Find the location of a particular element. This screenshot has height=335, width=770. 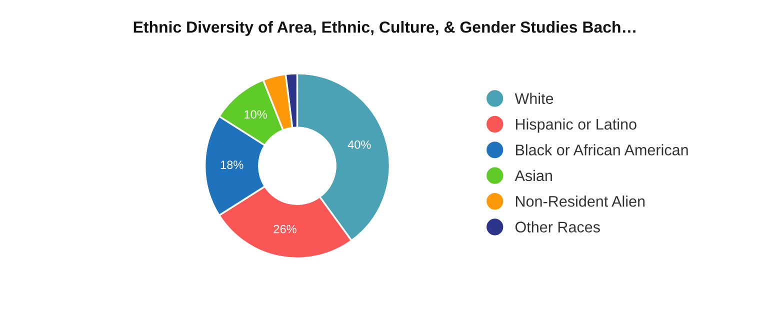

legend-label: Asian is located at coordinates (533, 176).